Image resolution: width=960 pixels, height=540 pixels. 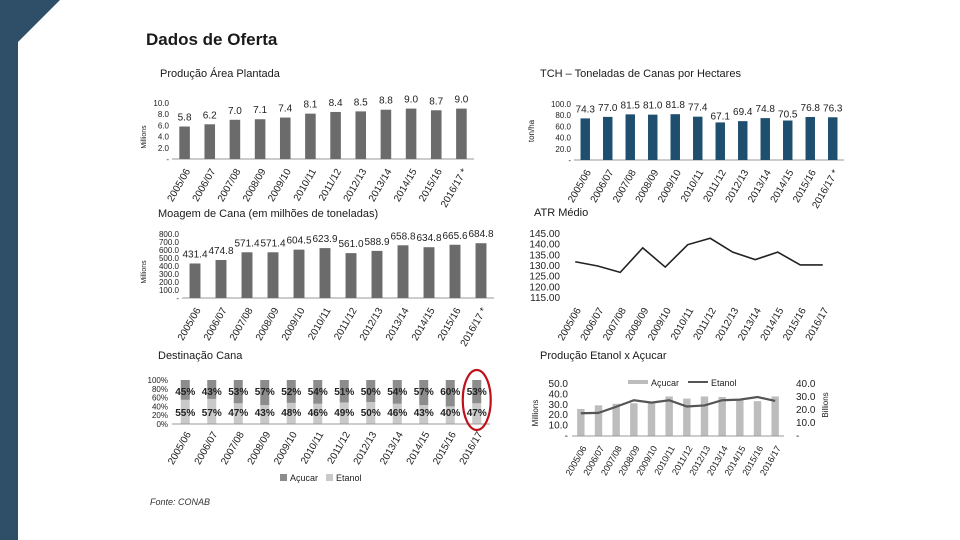 I want to click on producao-chart-left-y-tick-label: 50.0, so click(x=559, y=384).